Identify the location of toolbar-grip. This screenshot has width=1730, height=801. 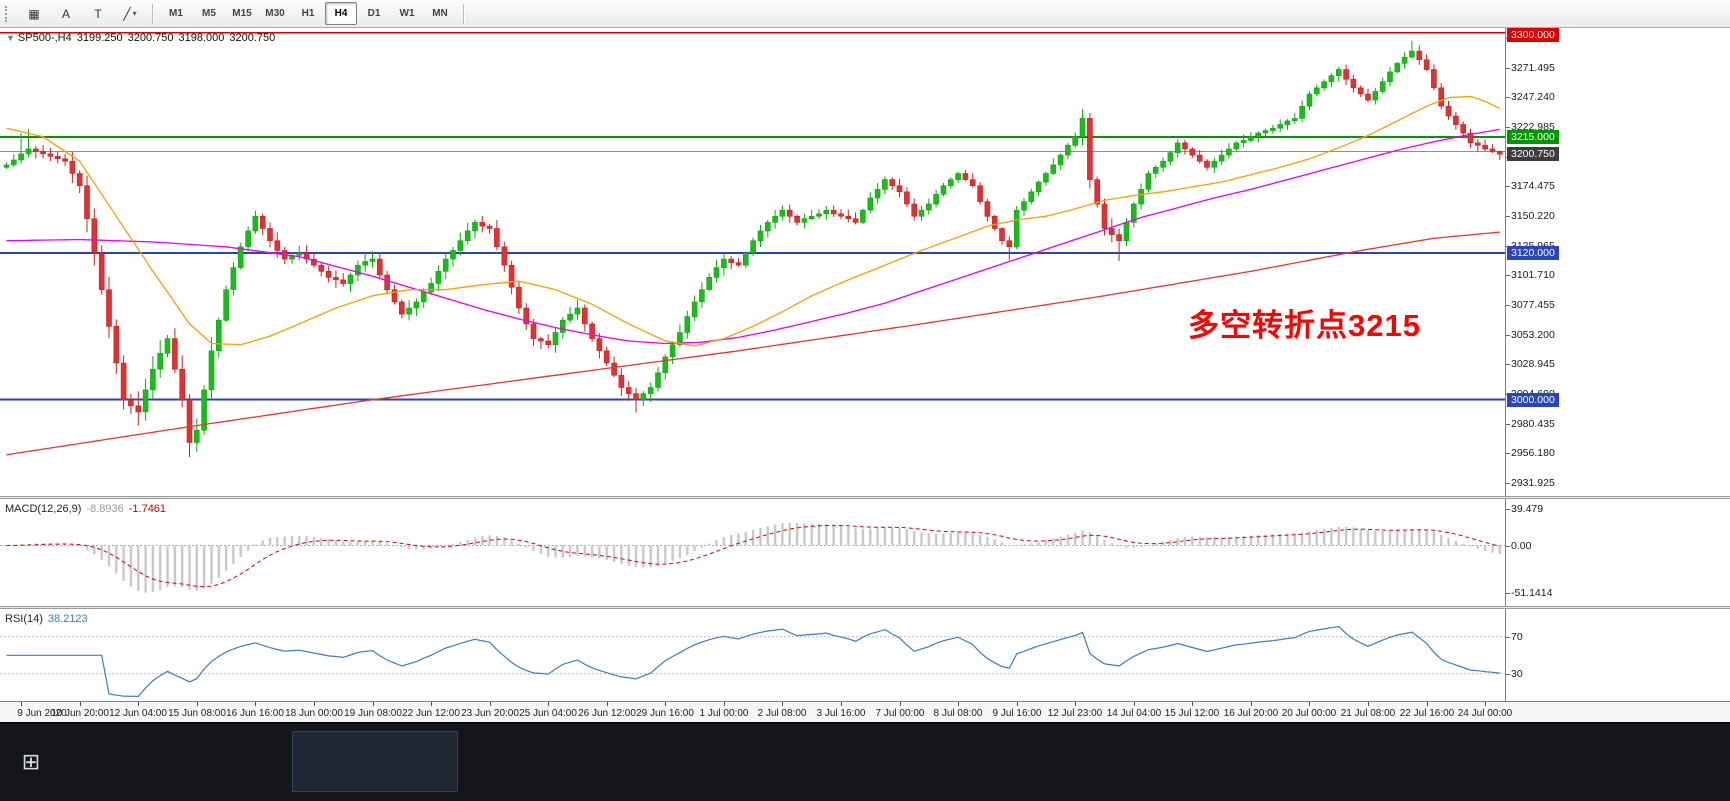
(8, 13).